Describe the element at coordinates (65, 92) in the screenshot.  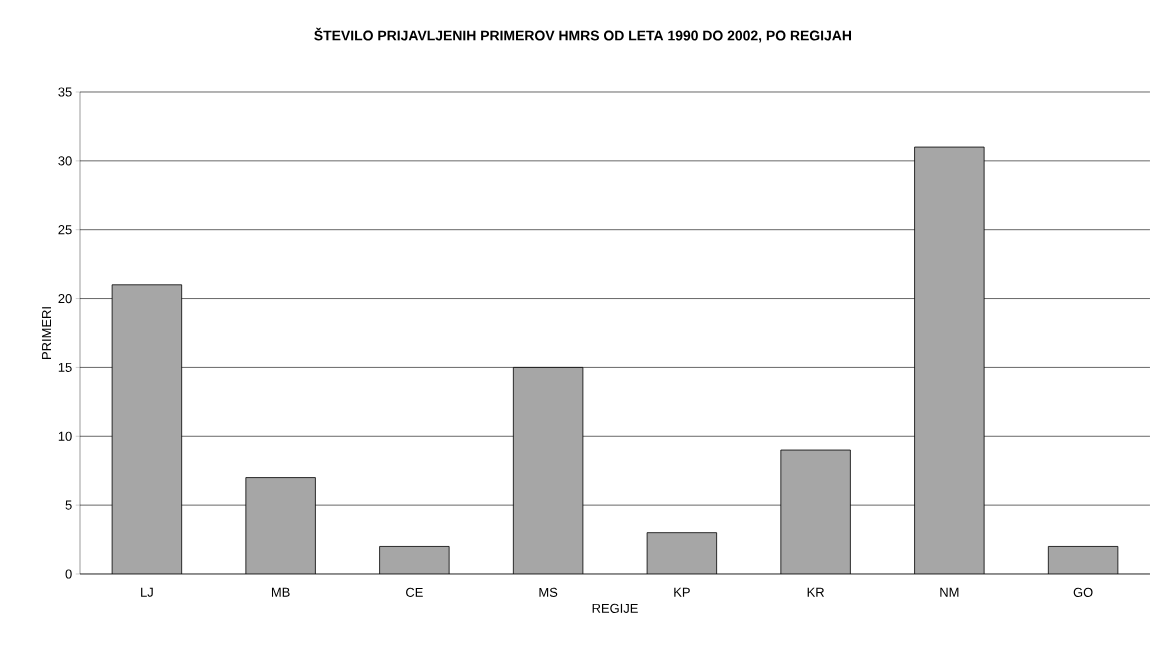
I see `y-tick-label: 35` at that location.